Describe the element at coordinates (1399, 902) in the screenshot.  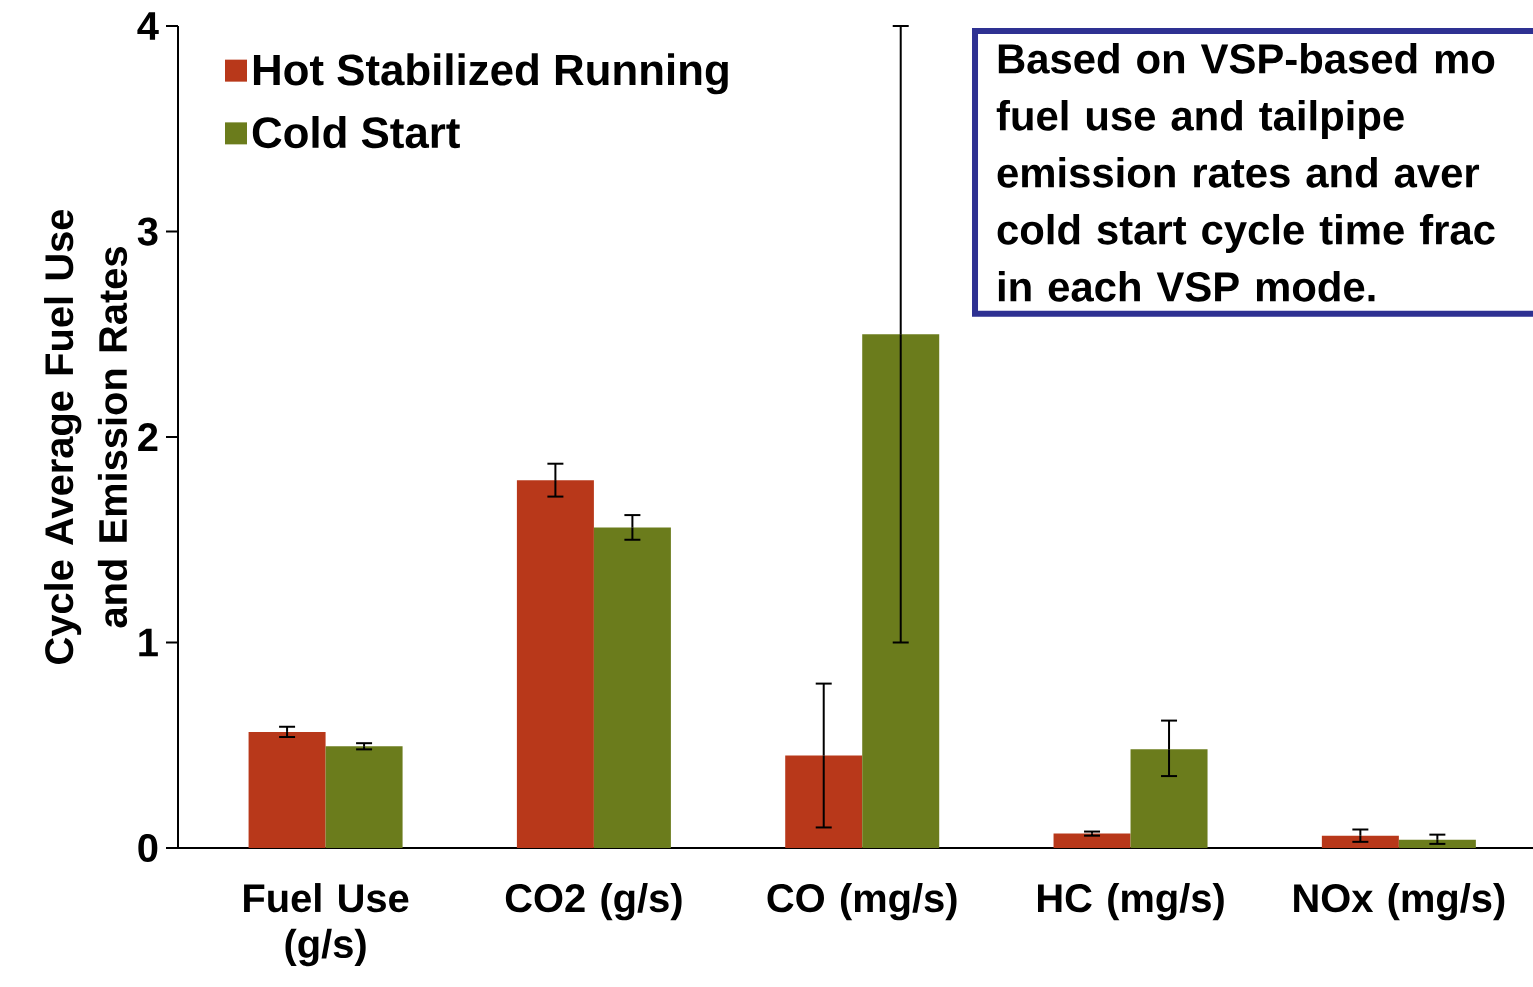
I see `x-tick-label: NOx (mg/s)` at that location.